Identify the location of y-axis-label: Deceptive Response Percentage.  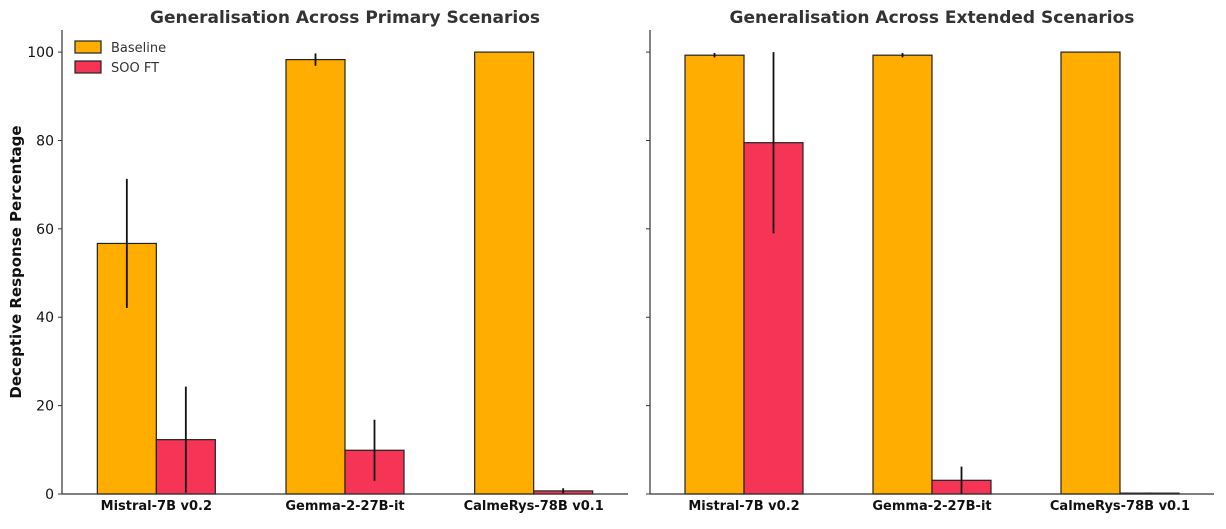
(16, 261).